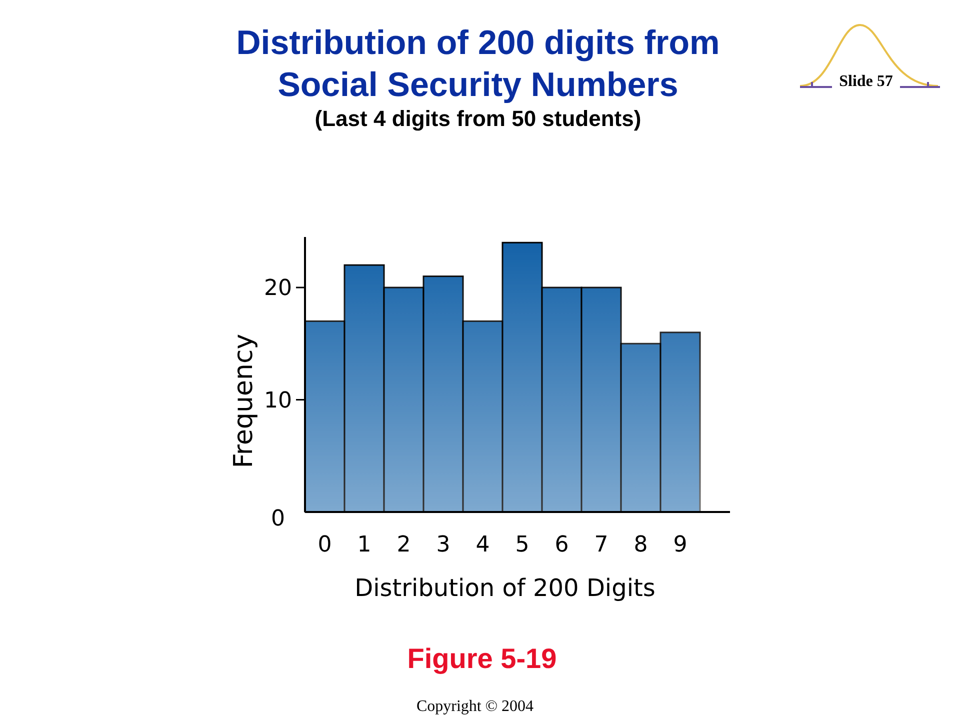  Describe the element at coordinates (483, 545) in the screenshot. I see `x-tick-label: 4` at that location.